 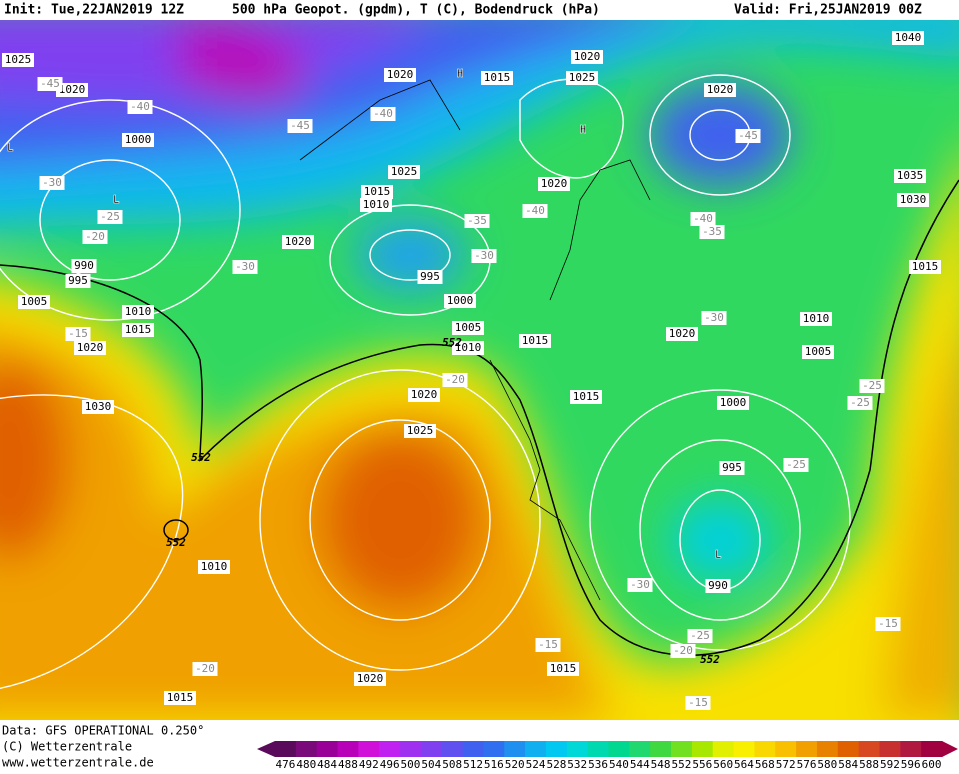 What do you see at coordinates (818, 351) in the screenshot?
I see `pressure-label: 1005` at bounding box center [818, 351].